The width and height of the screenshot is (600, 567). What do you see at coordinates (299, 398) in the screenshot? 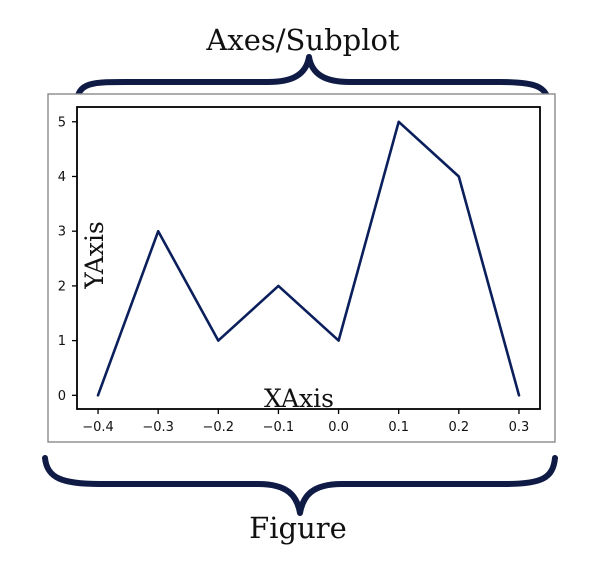
I see `x-axis-label: XAxis` at bounding box center [299, 398].